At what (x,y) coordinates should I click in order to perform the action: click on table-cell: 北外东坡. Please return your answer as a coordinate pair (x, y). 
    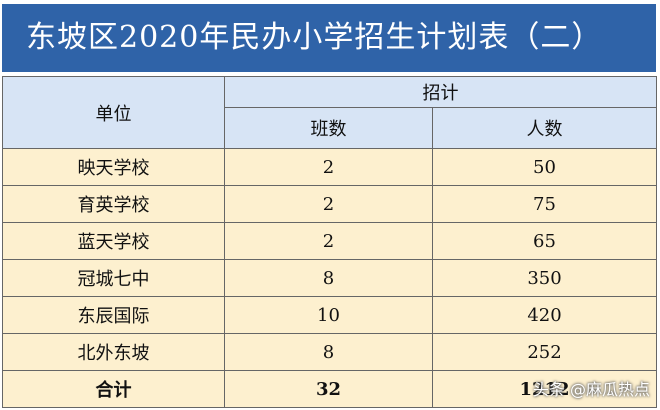
    Looking at the image, I should click on (113, 352).